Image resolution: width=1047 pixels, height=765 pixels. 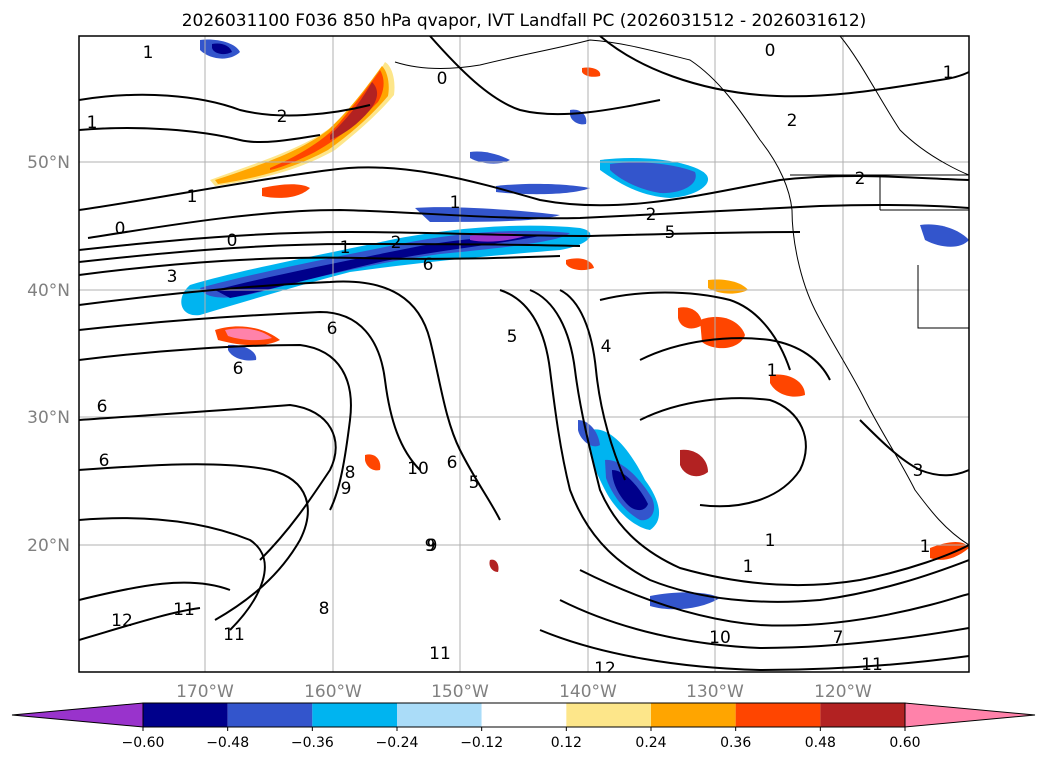 I want to click on contour-label: 7, so click(x=838, y=638).